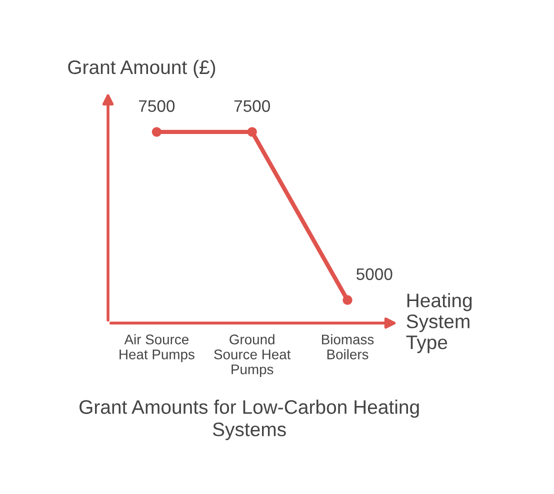  I want to click on x-tick-label: Biomass Boilers, so click(348, 347).